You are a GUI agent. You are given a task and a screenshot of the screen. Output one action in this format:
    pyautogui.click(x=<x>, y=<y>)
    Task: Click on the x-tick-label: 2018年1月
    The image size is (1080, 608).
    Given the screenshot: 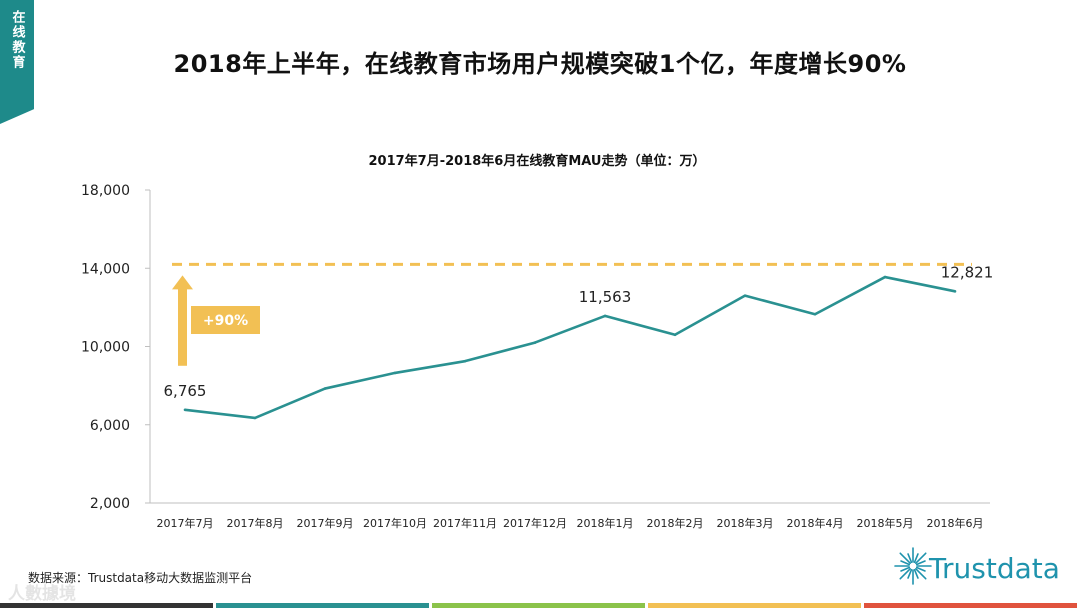 What is the action you would take?
    pyautogui.click(x=605, y=523)
    